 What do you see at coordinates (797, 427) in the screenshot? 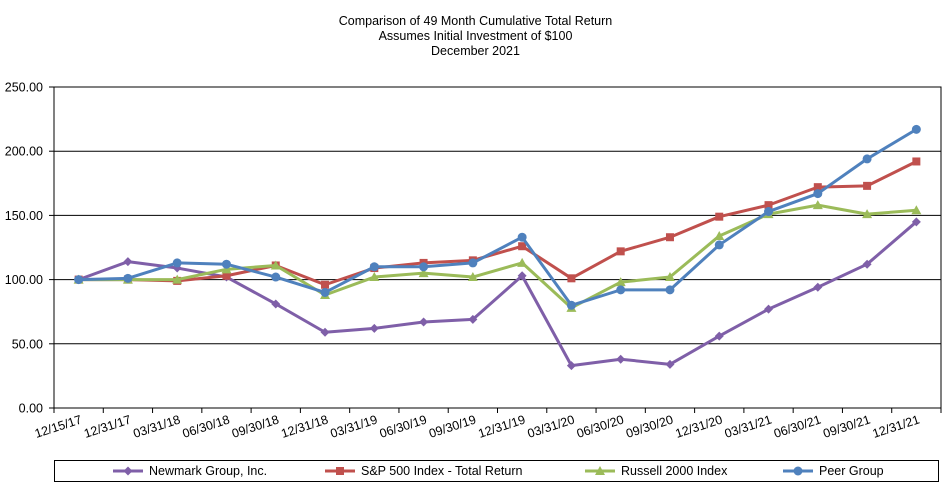
I see `x-tick-label: 06/30/21` at bounding box center [797, 427].